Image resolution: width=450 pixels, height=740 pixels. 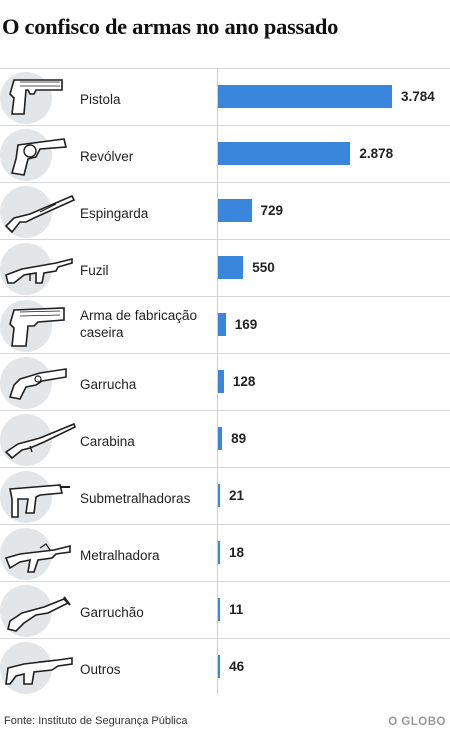 I want to click on category-label: Garrucha, so click(x=108, y=384).